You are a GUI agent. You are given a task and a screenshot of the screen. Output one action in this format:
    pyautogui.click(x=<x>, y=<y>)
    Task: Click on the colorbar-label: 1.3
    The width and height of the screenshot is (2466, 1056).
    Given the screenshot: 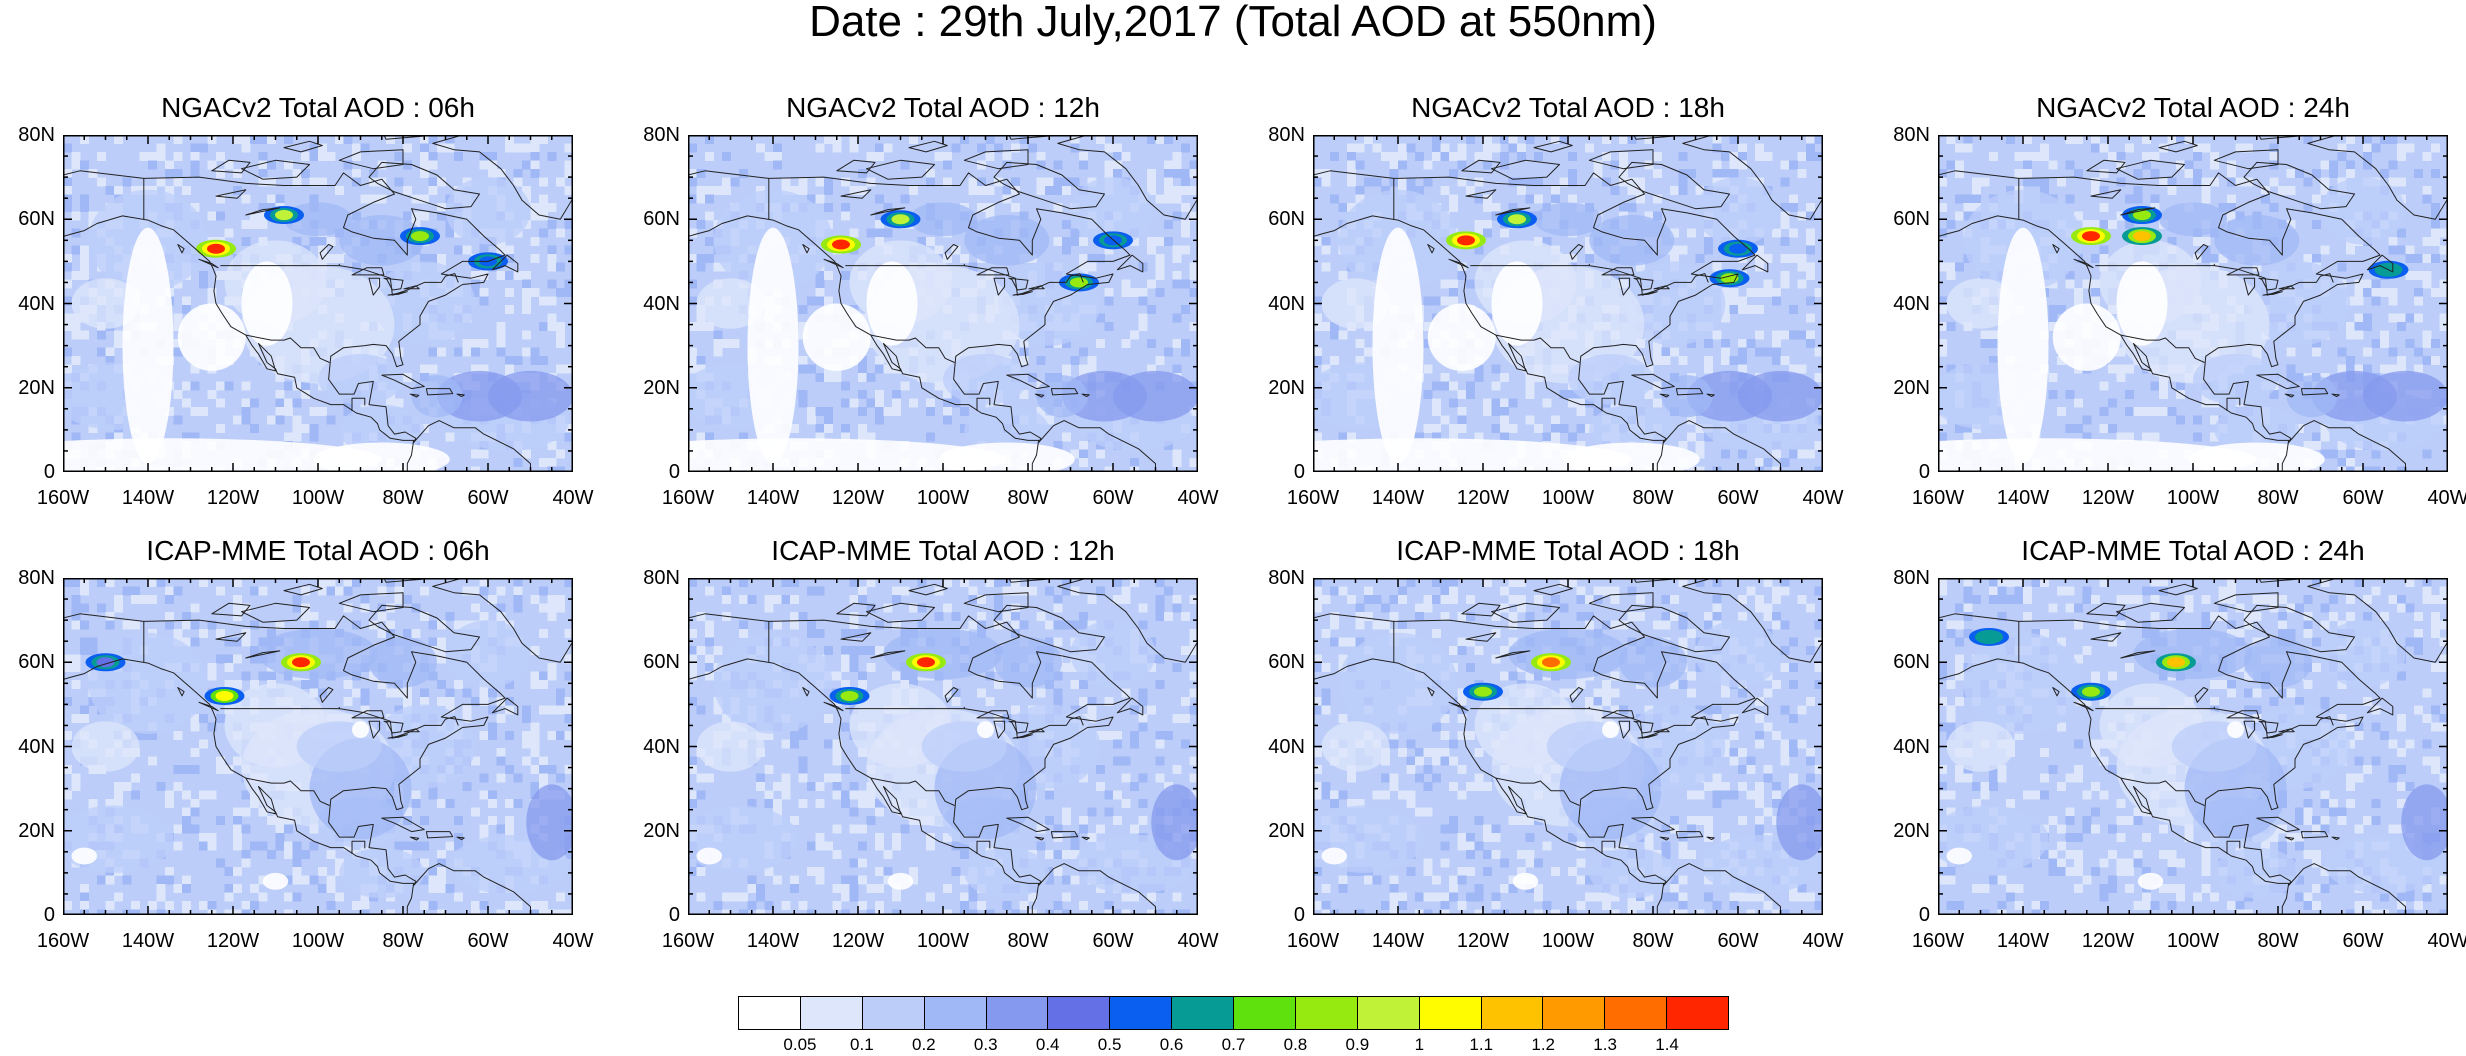 What is the action you would take?
    pyautogui.click(x=1605, y=1044)
    